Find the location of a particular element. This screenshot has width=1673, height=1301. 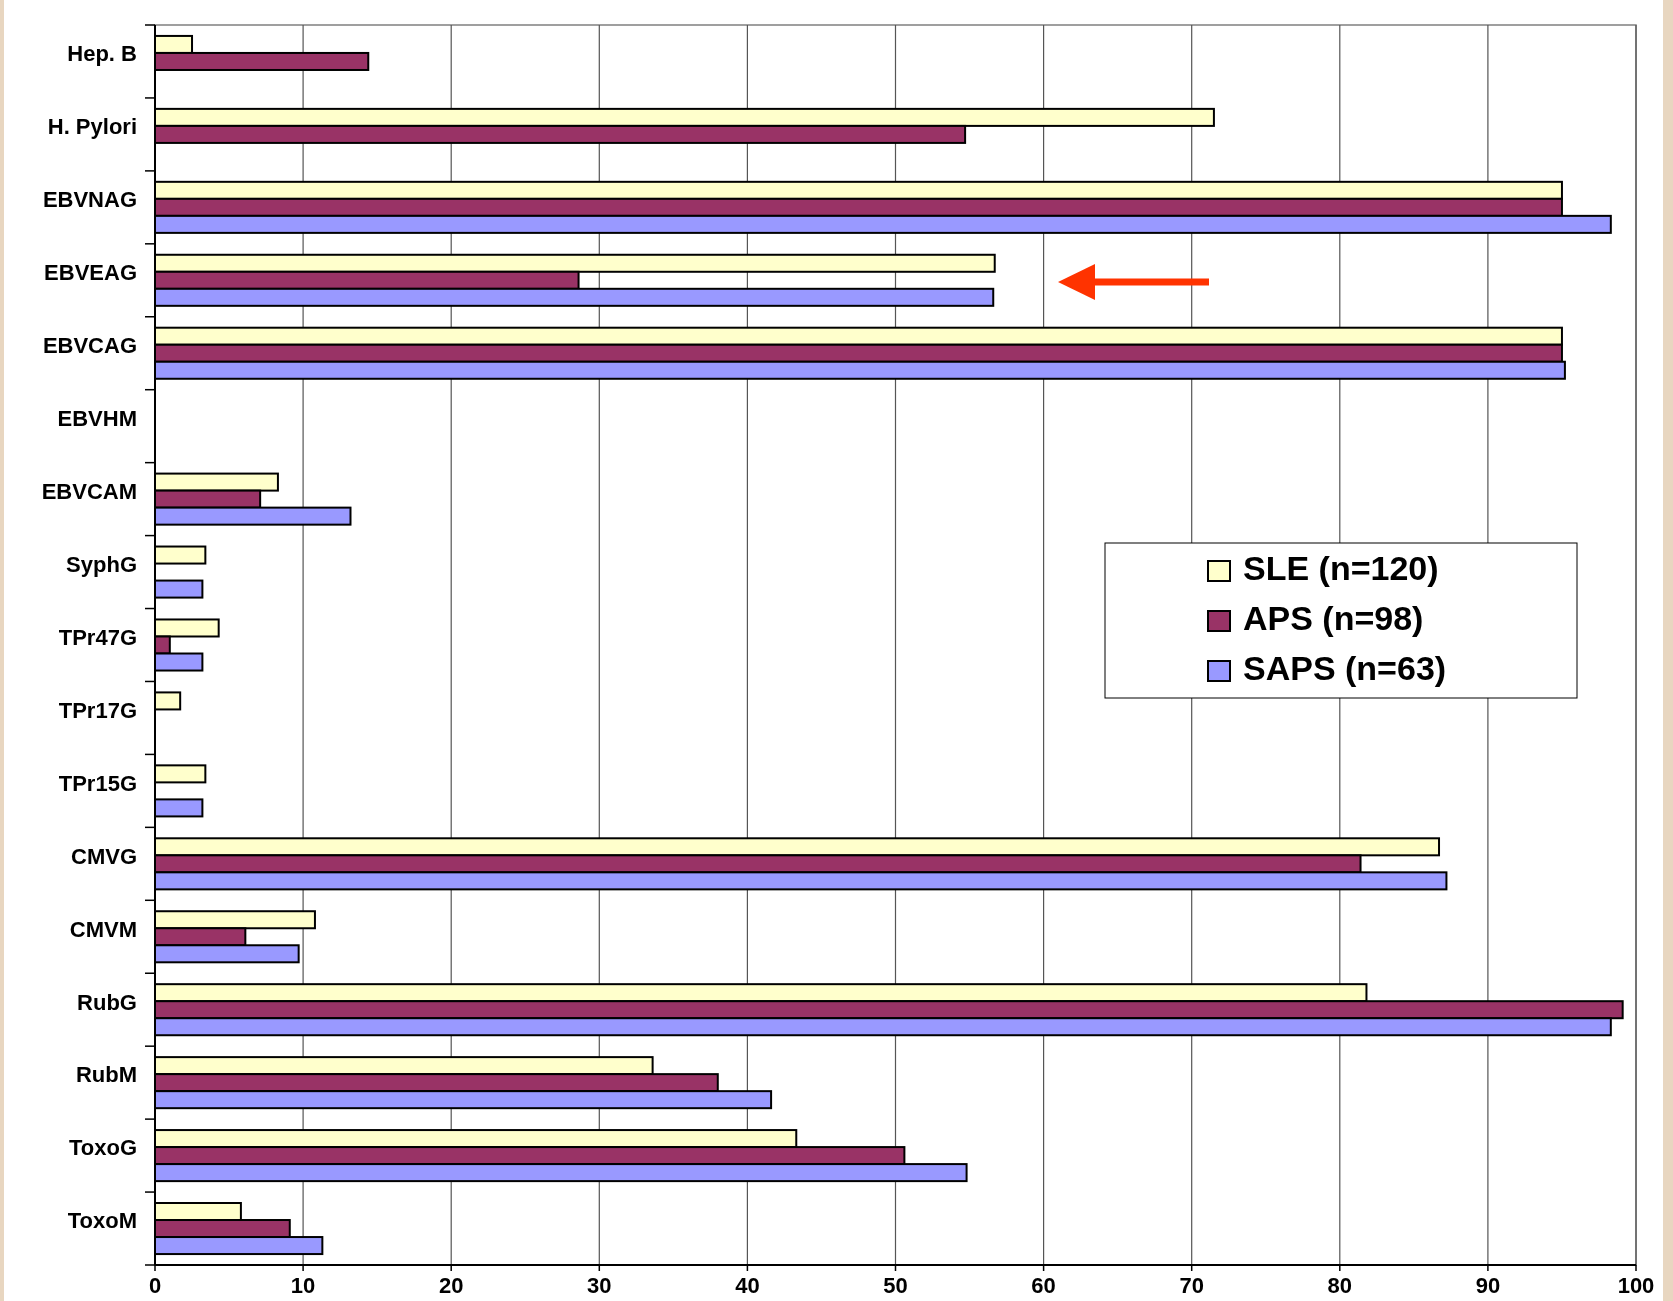

y-tick-label: CMVG is located at coordinates (104, 856).